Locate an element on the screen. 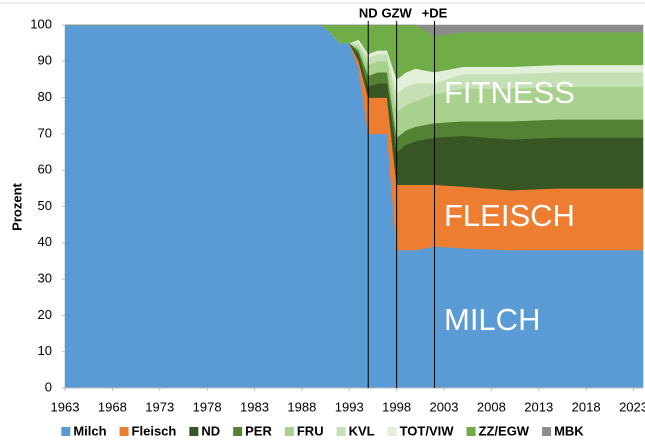 The image size is (645, 441). annotation: FITNESS is located at coordinates (509, 92).